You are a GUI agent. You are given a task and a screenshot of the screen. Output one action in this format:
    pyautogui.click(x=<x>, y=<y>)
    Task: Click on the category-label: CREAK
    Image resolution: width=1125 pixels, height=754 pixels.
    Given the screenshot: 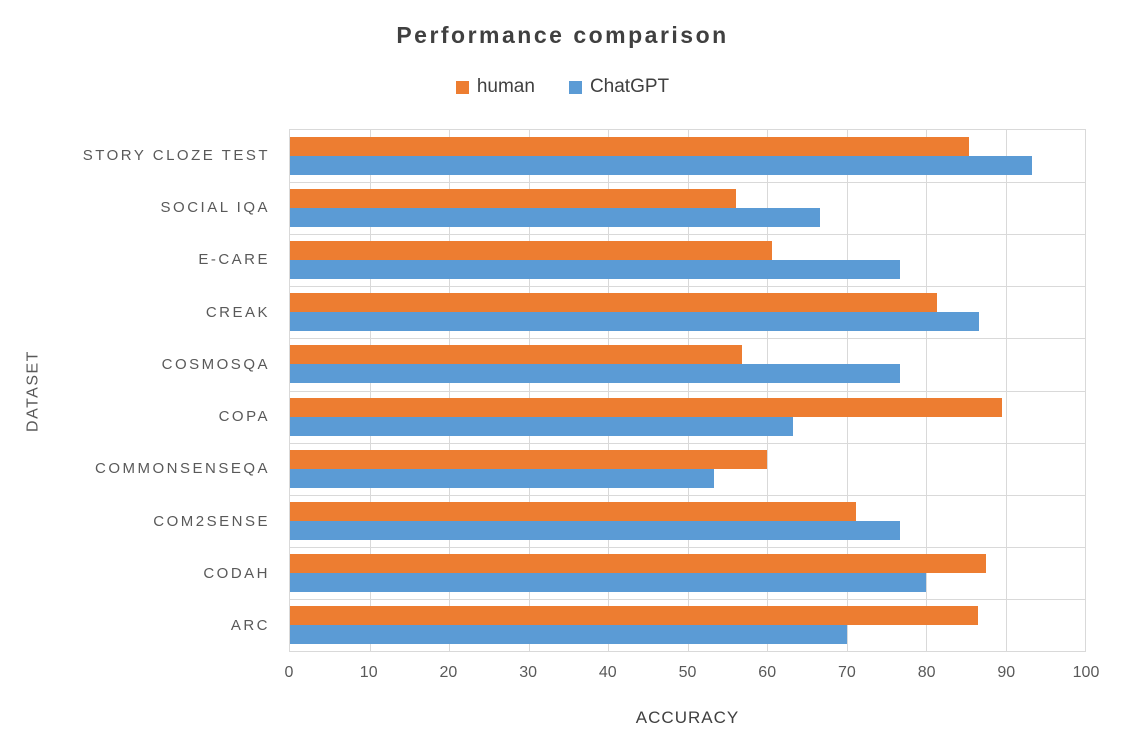 What is the action you would take?
    pyautogui.click(x=237, y=312)
    